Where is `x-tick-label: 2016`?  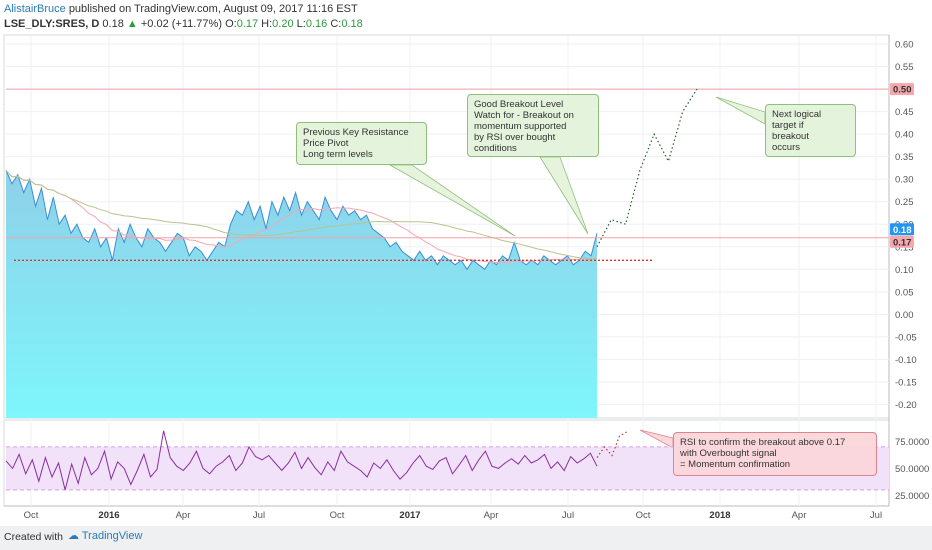 x-tick-label: 2016 is located at coordinates (108, 515).